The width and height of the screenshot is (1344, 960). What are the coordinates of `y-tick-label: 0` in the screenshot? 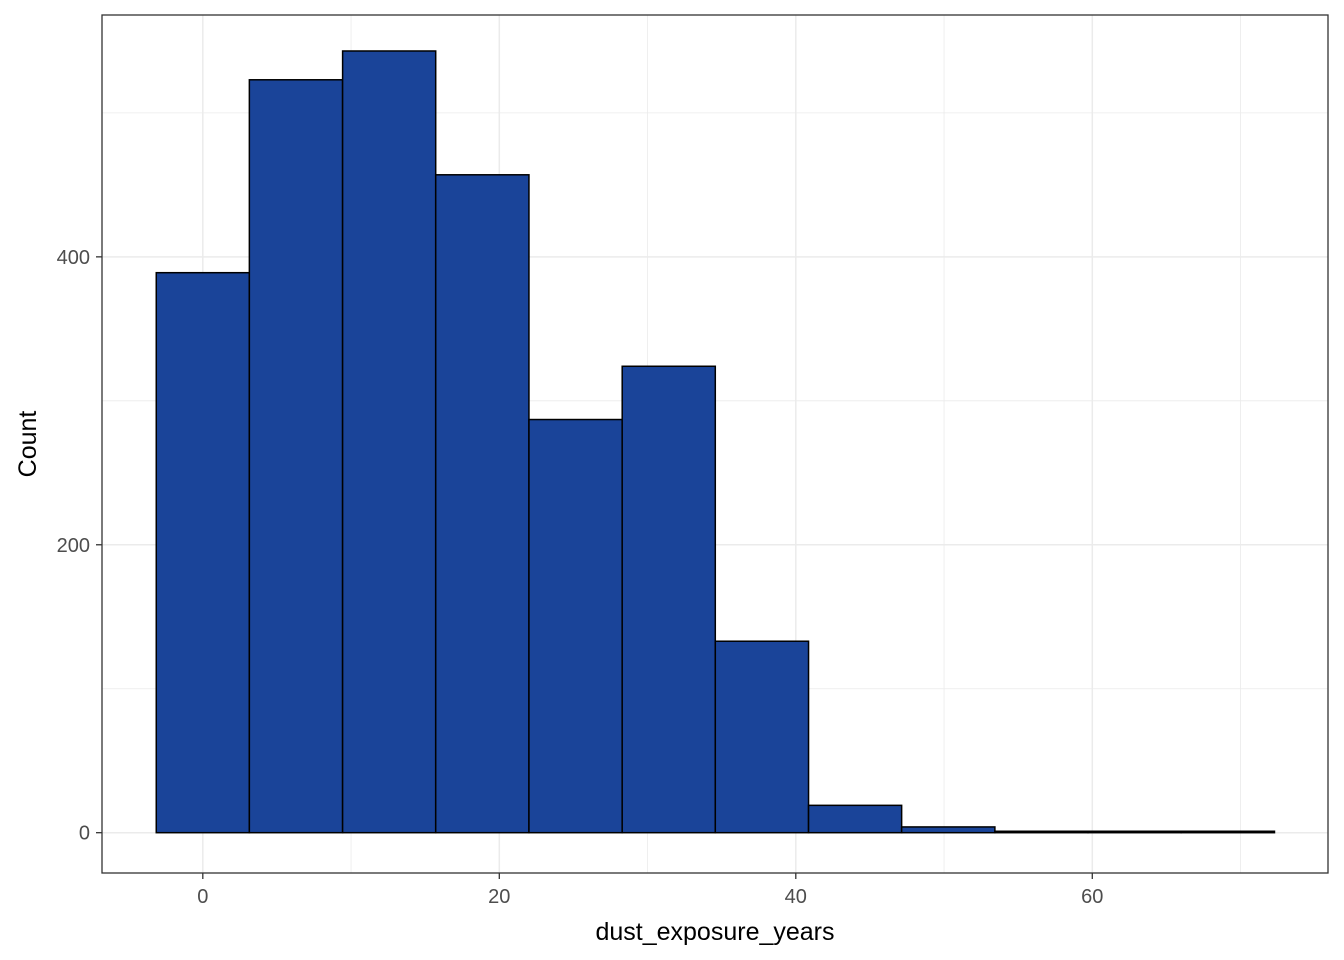 It's located at (84, 834).